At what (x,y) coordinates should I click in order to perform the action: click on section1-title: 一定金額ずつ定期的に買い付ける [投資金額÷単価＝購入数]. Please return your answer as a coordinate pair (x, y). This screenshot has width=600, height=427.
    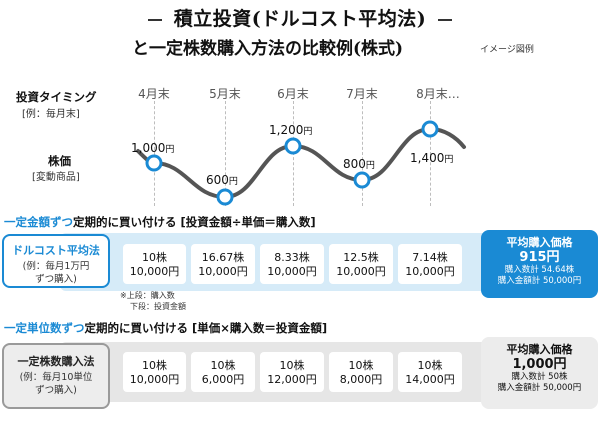
    Looking at the image, I should click on (160, 222).